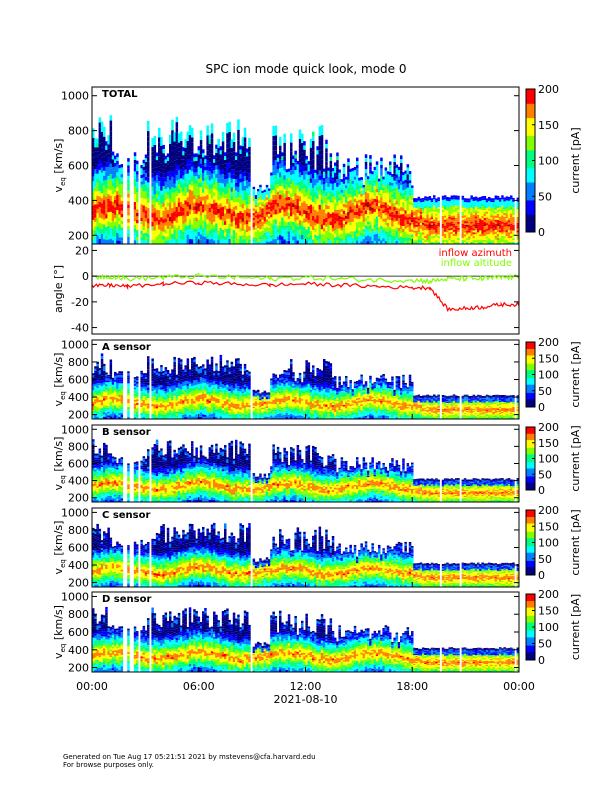  I want to click on colorbar-cell, so click(530, 170).